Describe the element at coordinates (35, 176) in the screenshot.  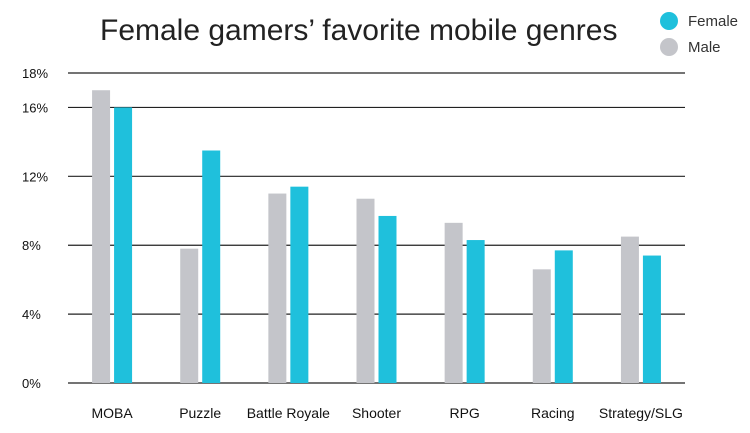
I see `y-tick-label: 12%` at that location.